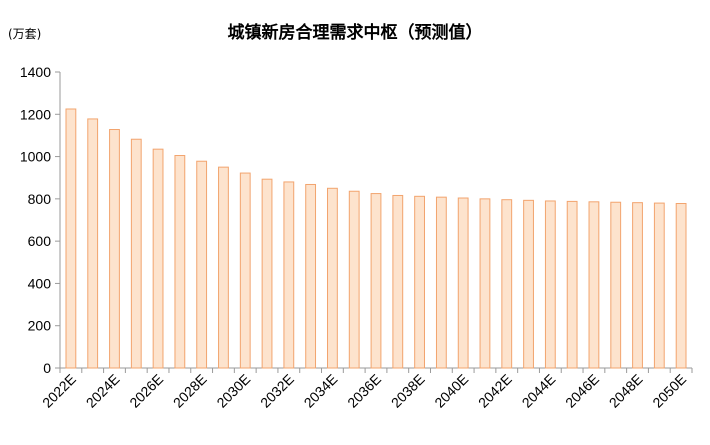  Describe the element at coordinates (398, 281) in the screenshot. I see `bar-2037E` at that location.